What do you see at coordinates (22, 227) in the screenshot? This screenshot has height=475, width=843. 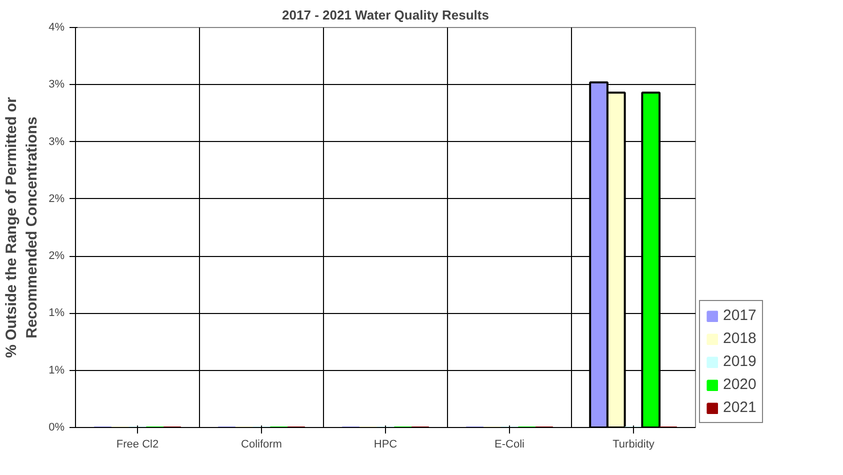 I see `y-axis-title: % Outside the Range of Permitted or Recommended Concentrations` at bounding box center [22, 227].